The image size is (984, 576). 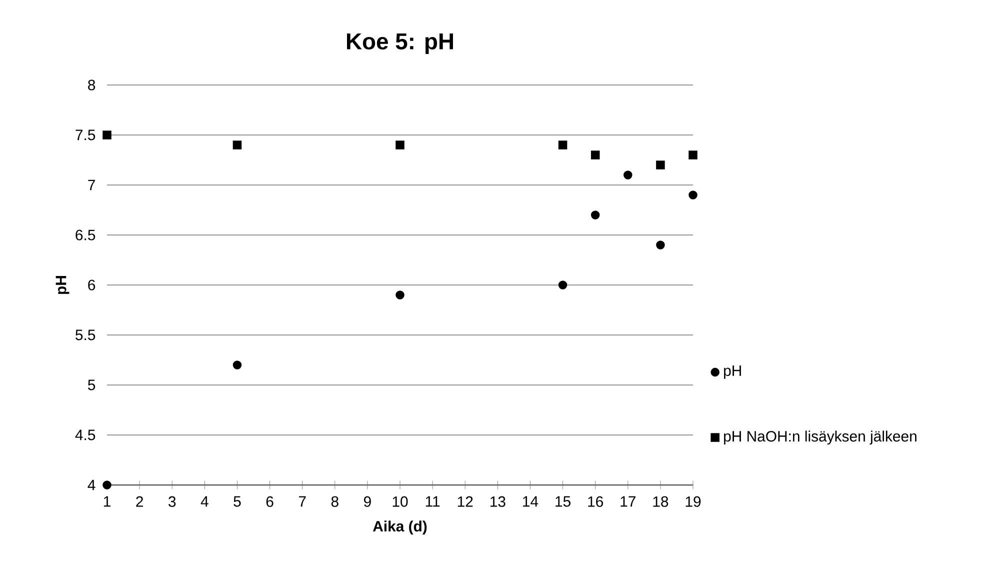 I want to click on x-axis-title: Aika (d), so click(x=399, y=527).